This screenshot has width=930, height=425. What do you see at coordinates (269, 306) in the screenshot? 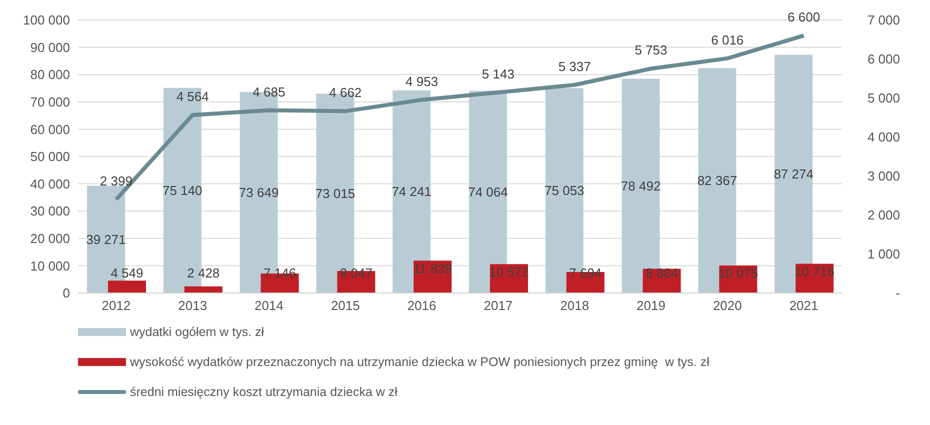
I see `x-tick-label: 2014` at bounding box center [269, 306].